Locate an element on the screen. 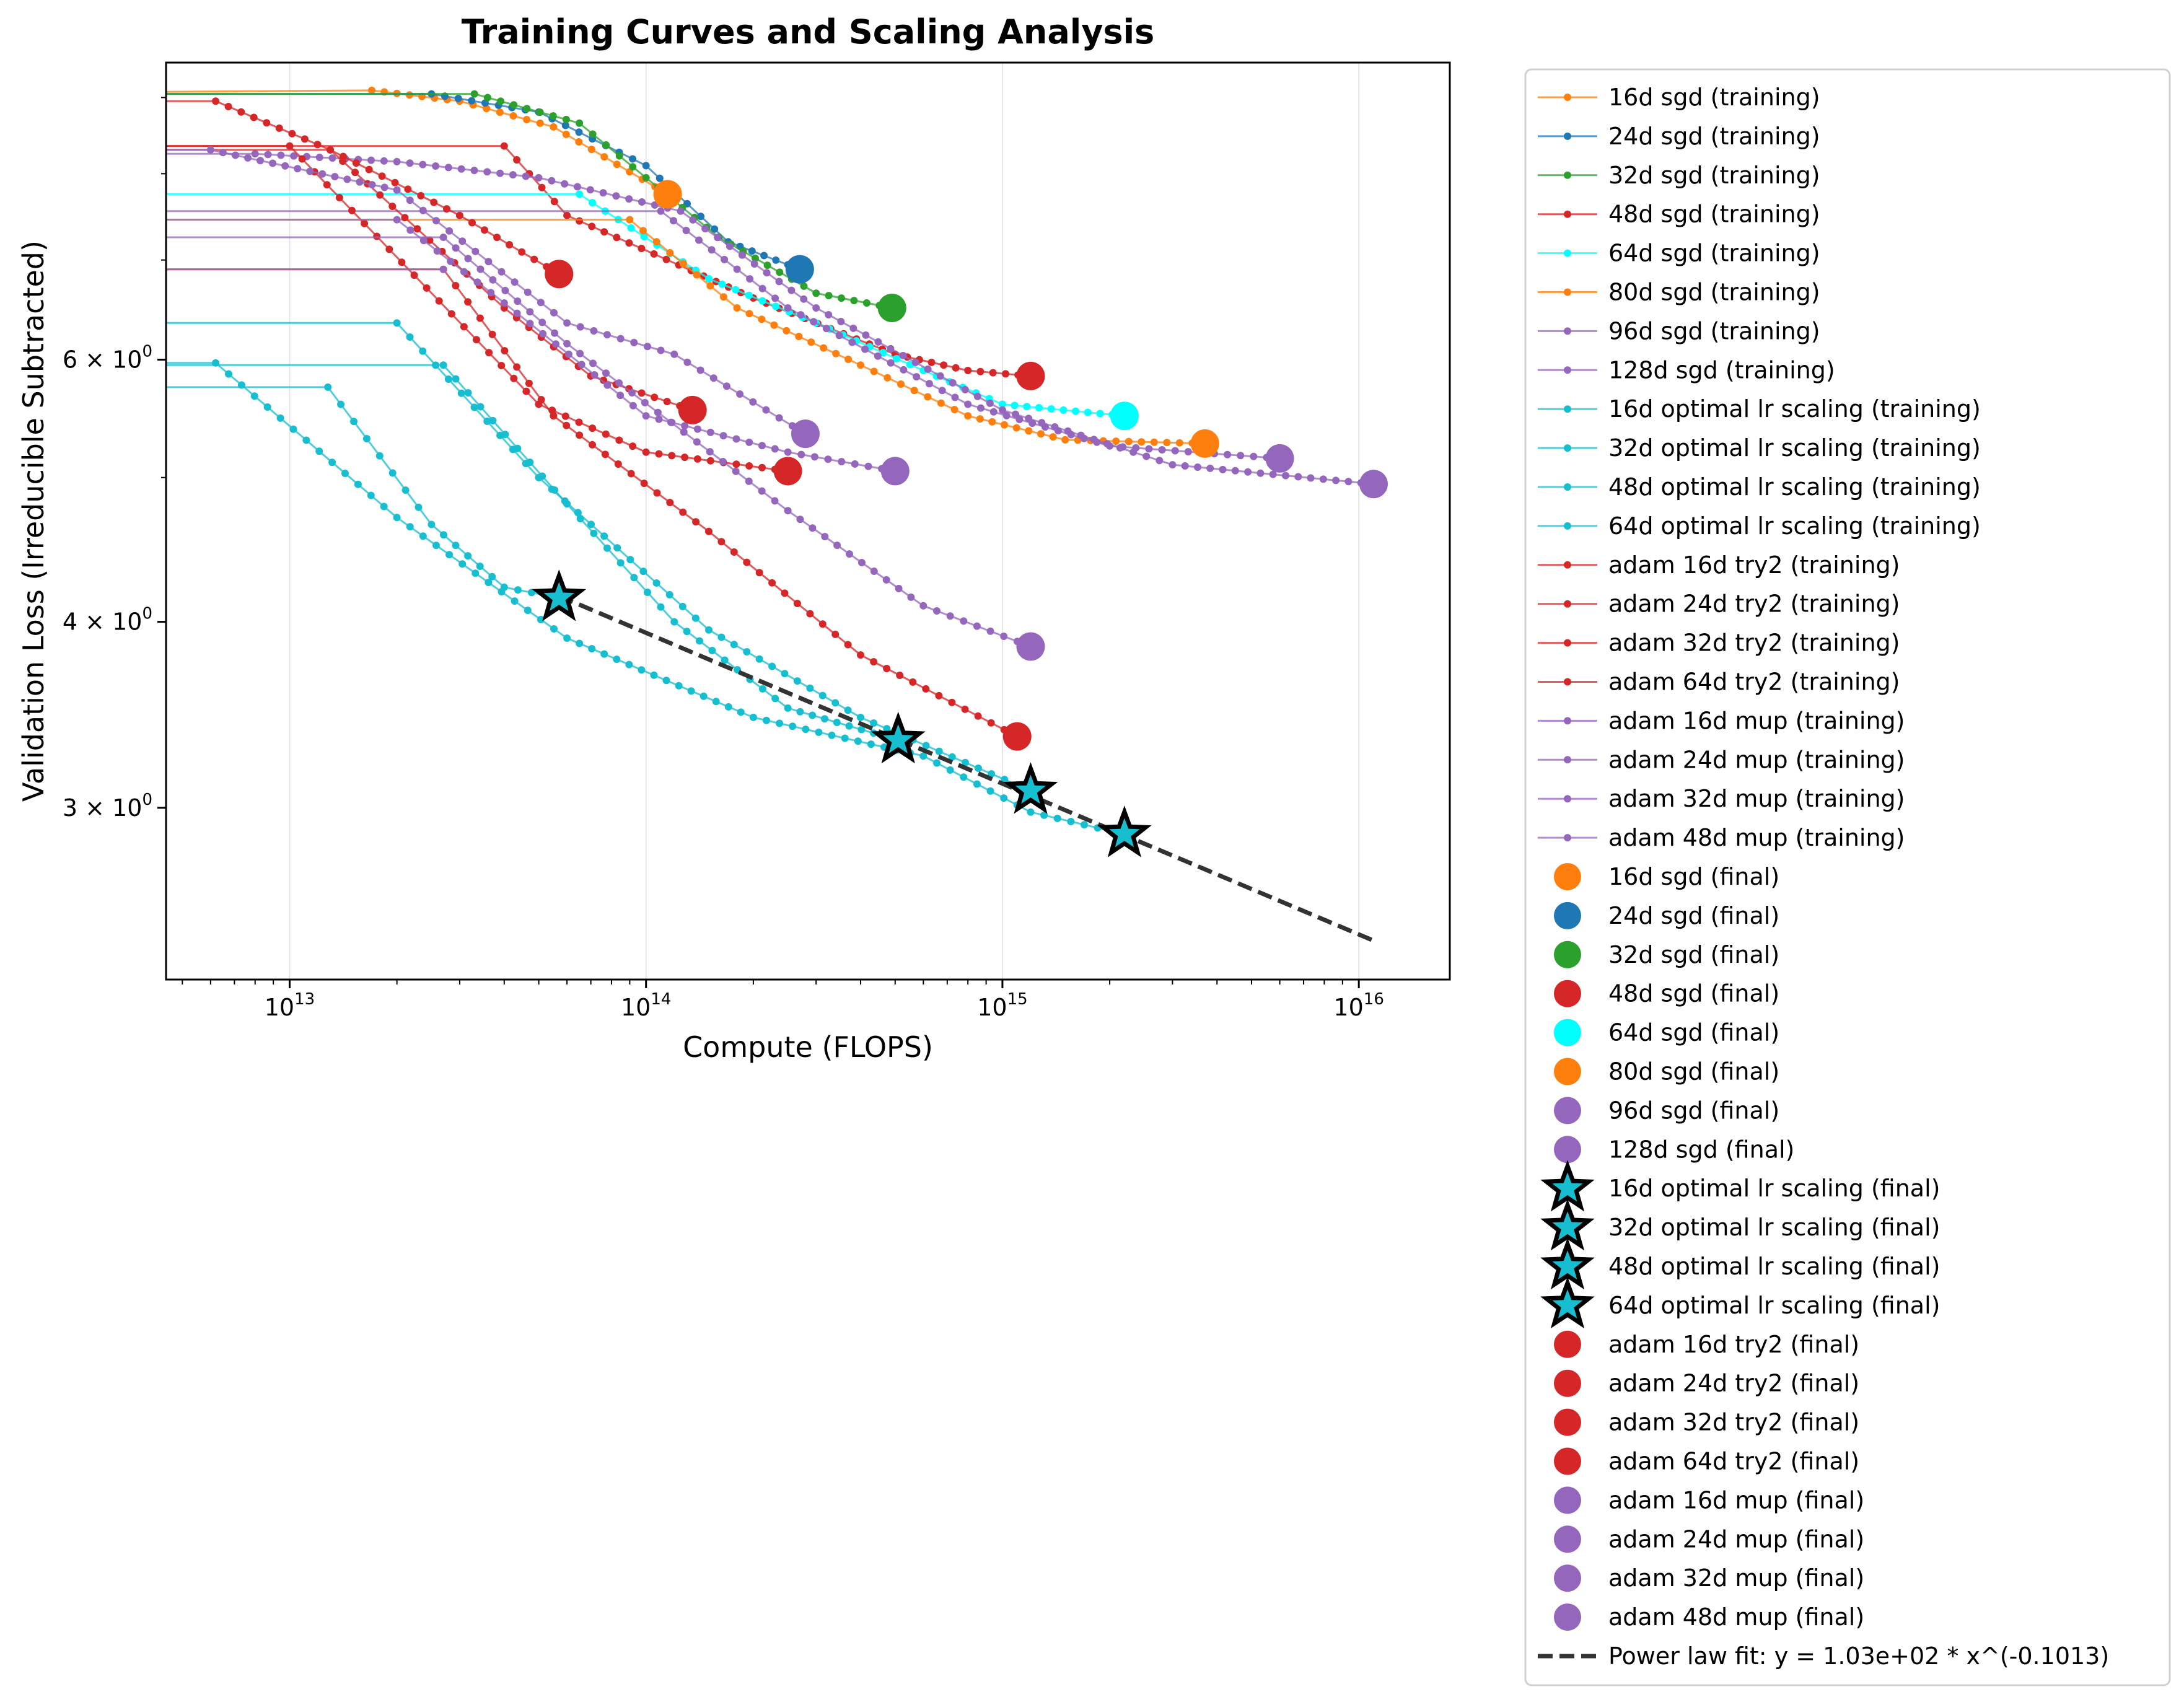 This screenshot has width=2184, height=1697. legend-label-31: 64d optimal lr scaling (final) is located at coordinates (1774, 1305).